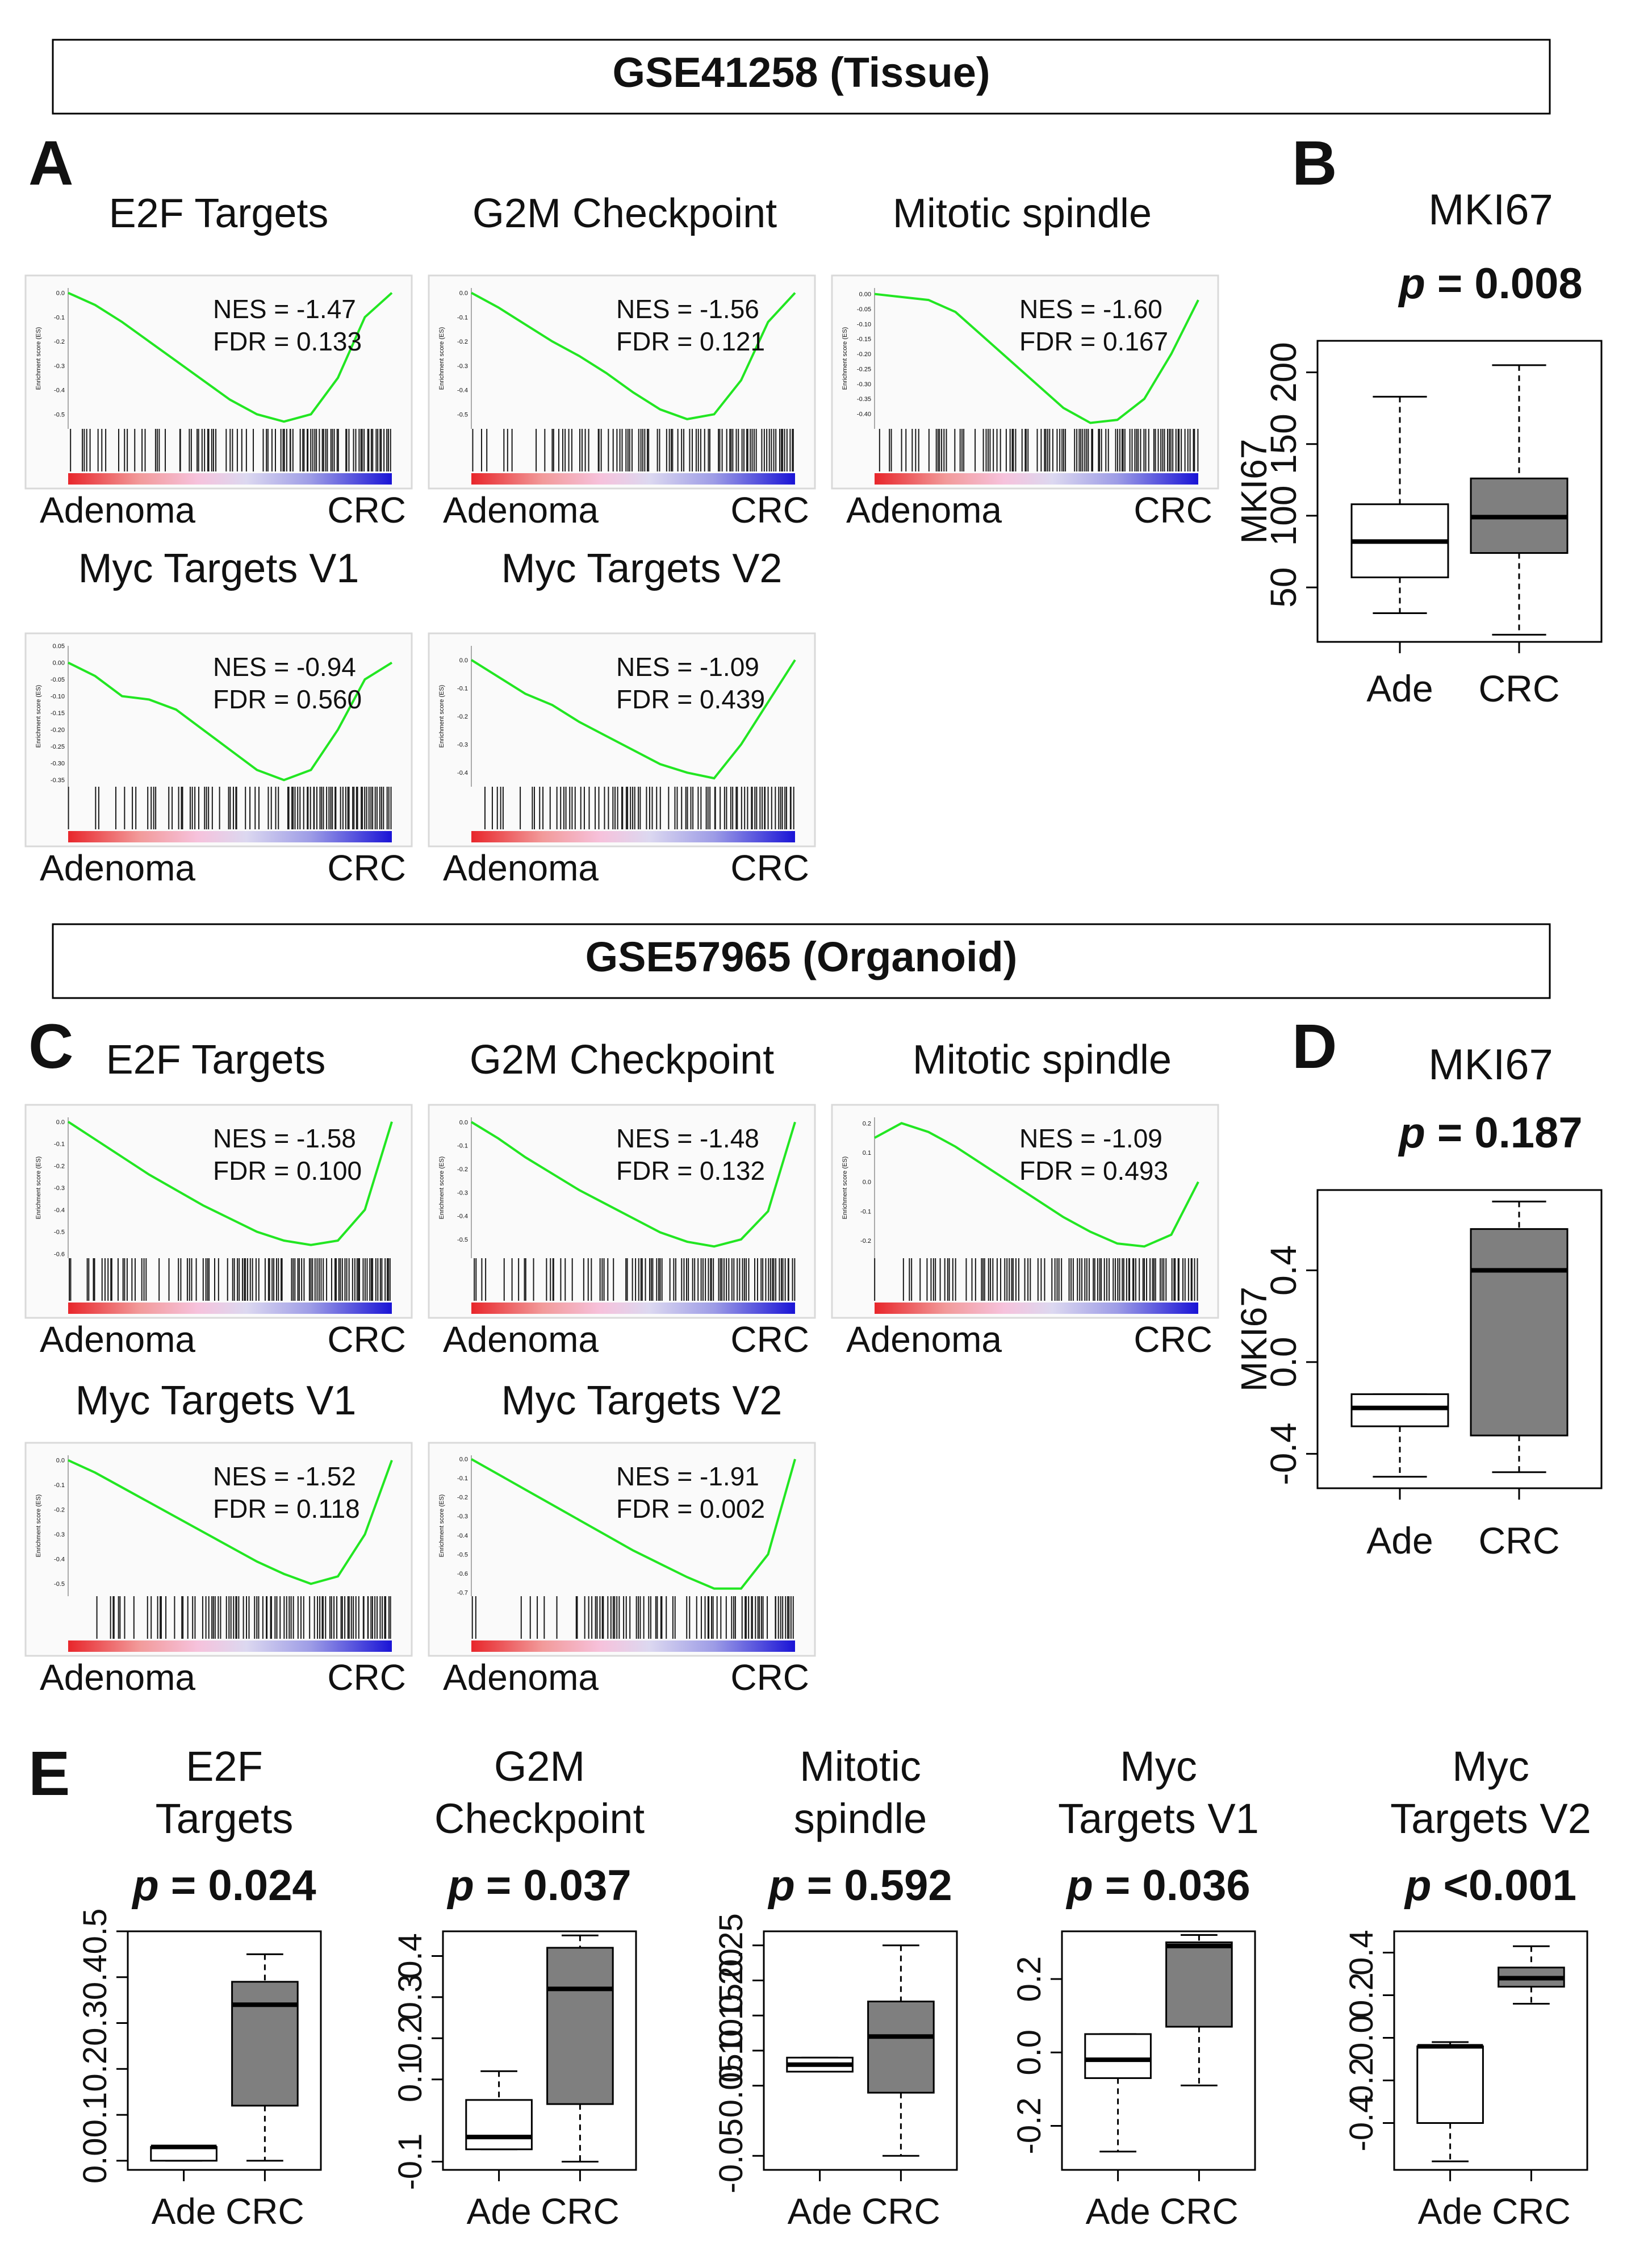 The height and width of the screenshot is (2246, 1652). I want to click on dataset-title-organoid: GSE57965 (Organoid), so click(801, 956).